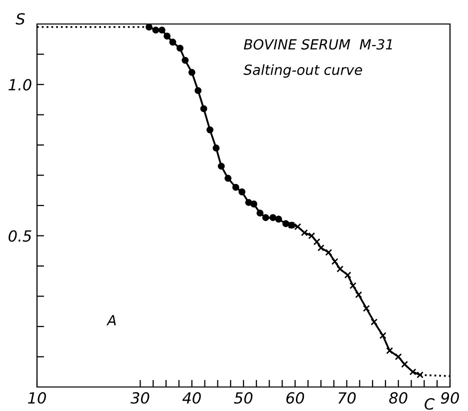 This screenshot has width=468, height=411. I want to click on x-tick-label: 60, so click(295, 398).